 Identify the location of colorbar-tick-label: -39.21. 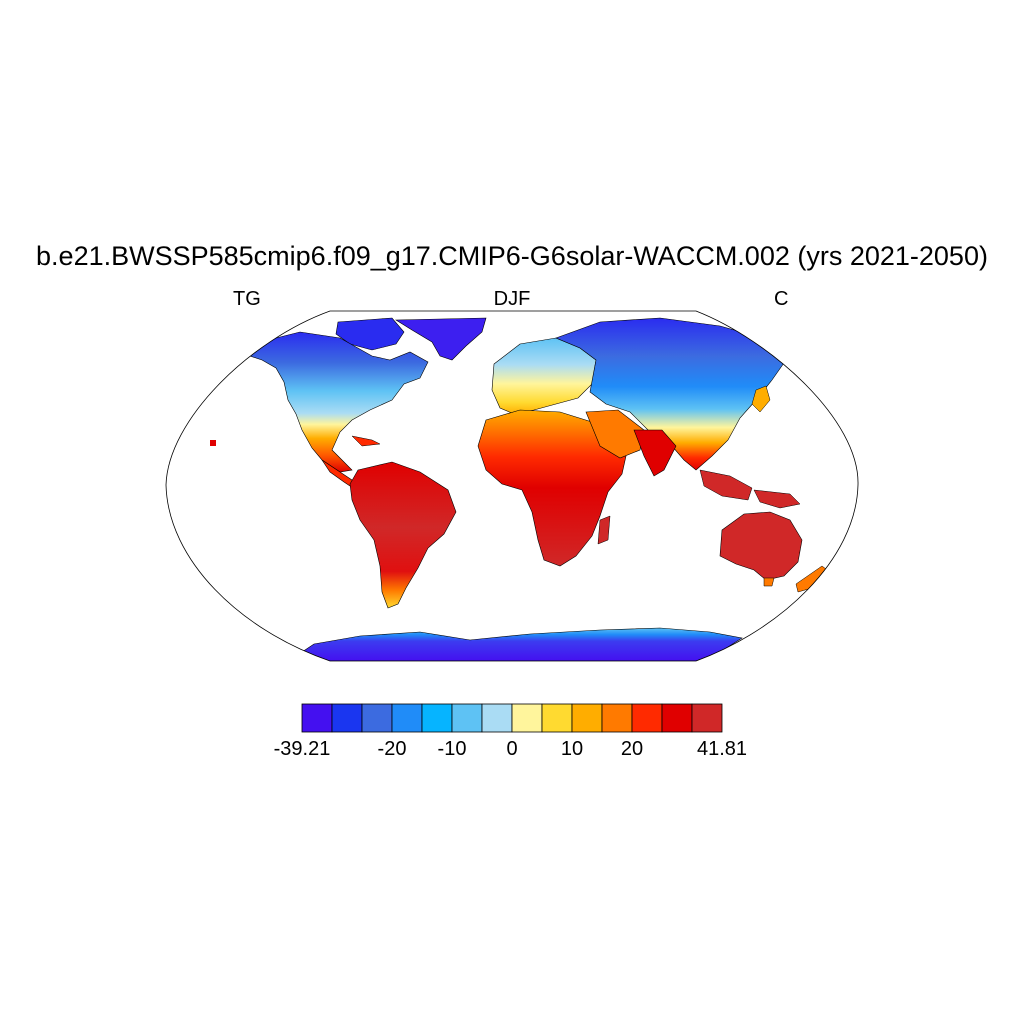
(302, 749).